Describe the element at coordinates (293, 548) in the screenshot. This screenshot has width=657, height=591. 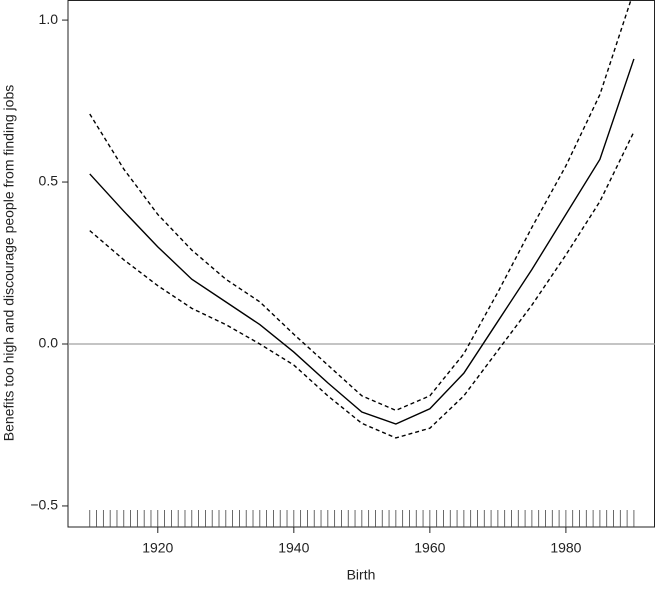
I see `x-tick-label: 1940` at that location.